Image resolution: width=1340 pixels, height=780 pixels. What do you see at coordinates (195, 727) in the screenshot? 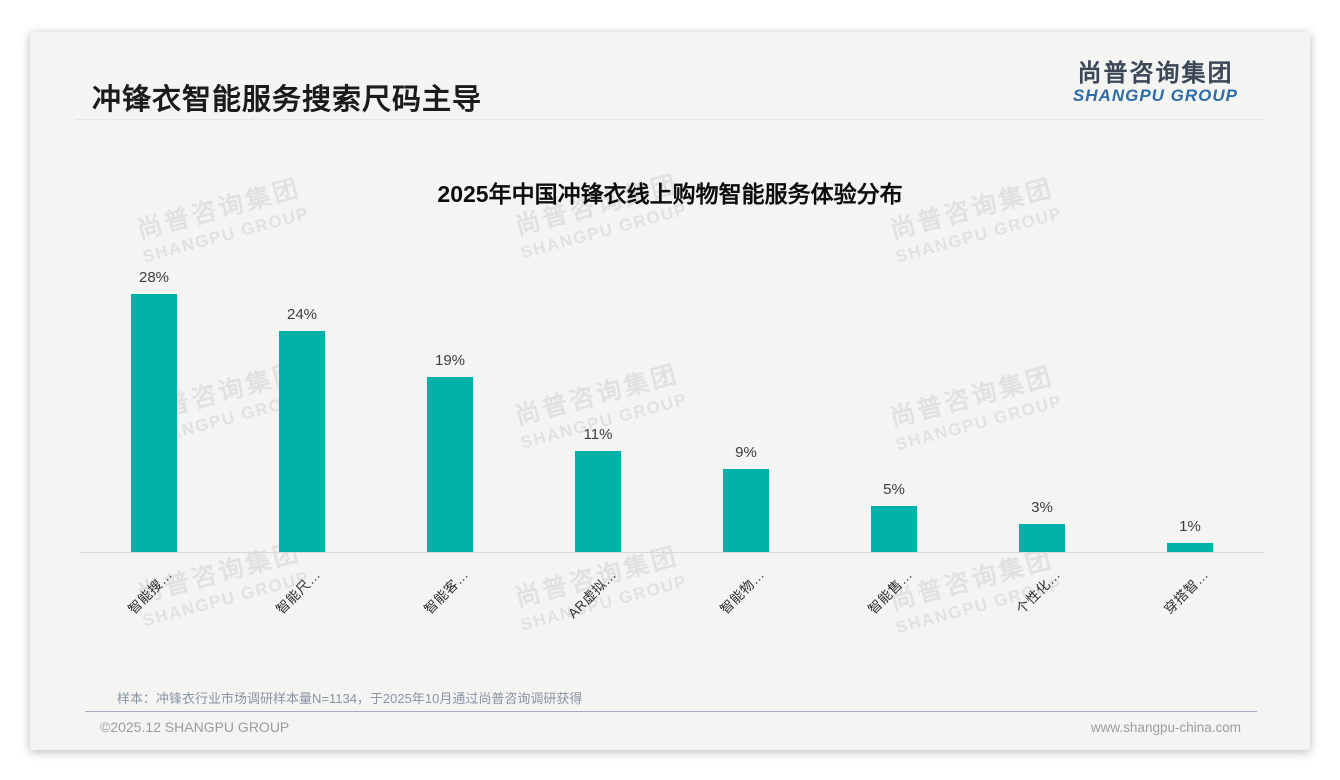
I see `copyright-text: ©2025.12 SHANGPU GROUP` at bounding box center [195, 727].